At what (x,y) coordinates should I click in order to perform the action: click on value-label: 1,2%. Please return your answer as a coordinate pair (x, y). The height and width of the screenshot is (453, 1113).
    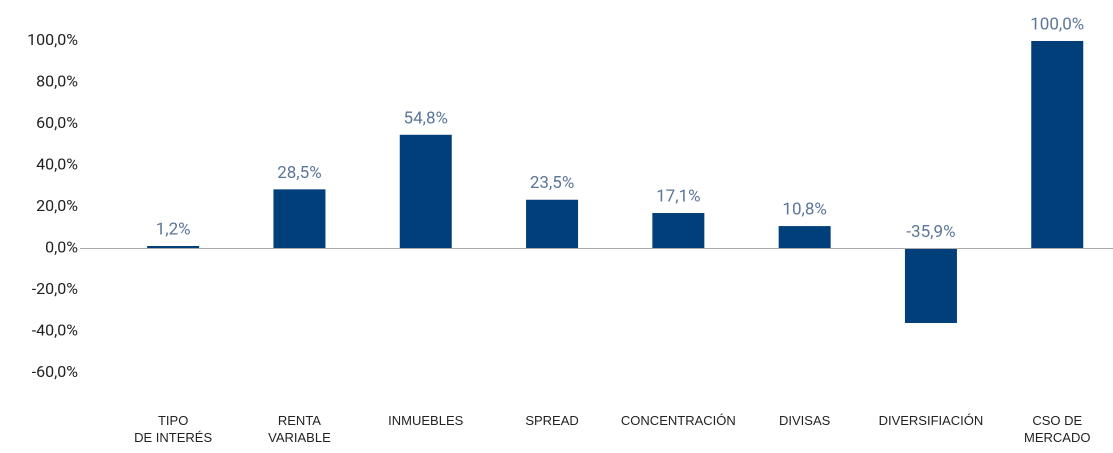
    Looking at the image, I should click on (173, 229).